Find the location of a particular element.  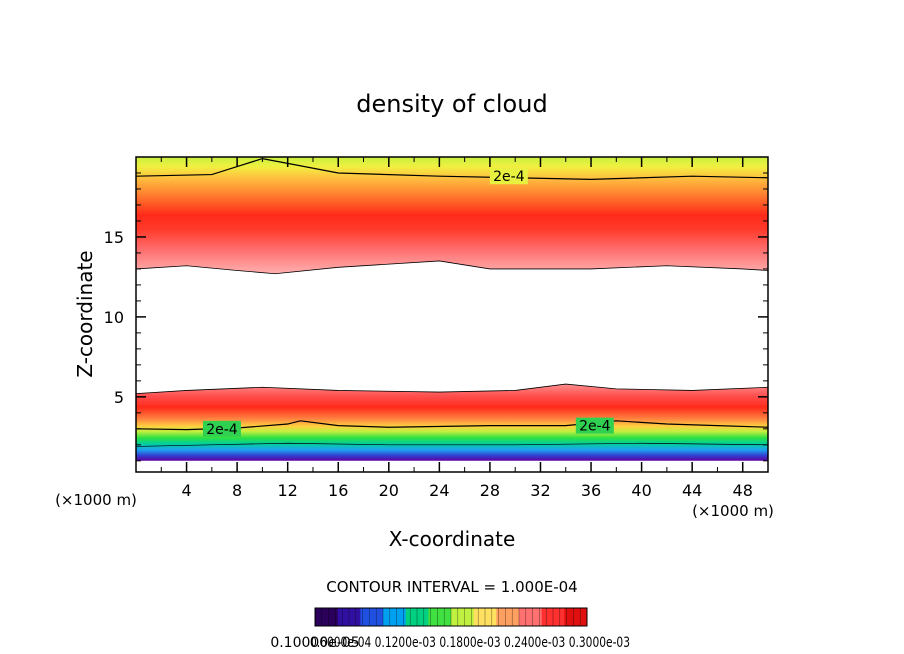

x-tick-label: 12 is located at coordinates (288, 490).